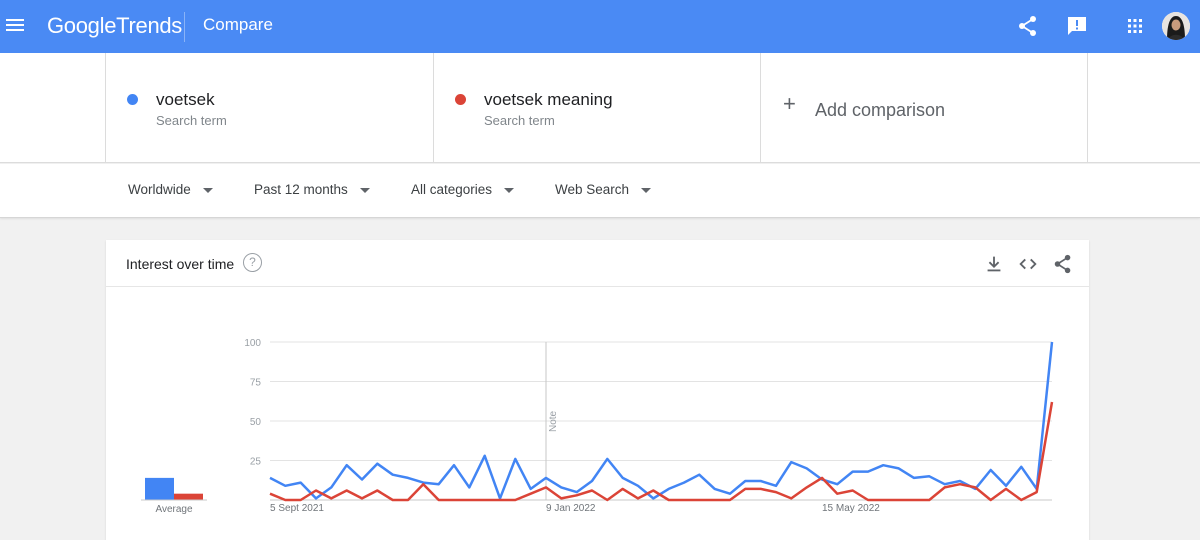 The width and height of the screenshot is (1200, 540). I want to click on google-trends-logo: GoogleTrends, so click(114, 26).